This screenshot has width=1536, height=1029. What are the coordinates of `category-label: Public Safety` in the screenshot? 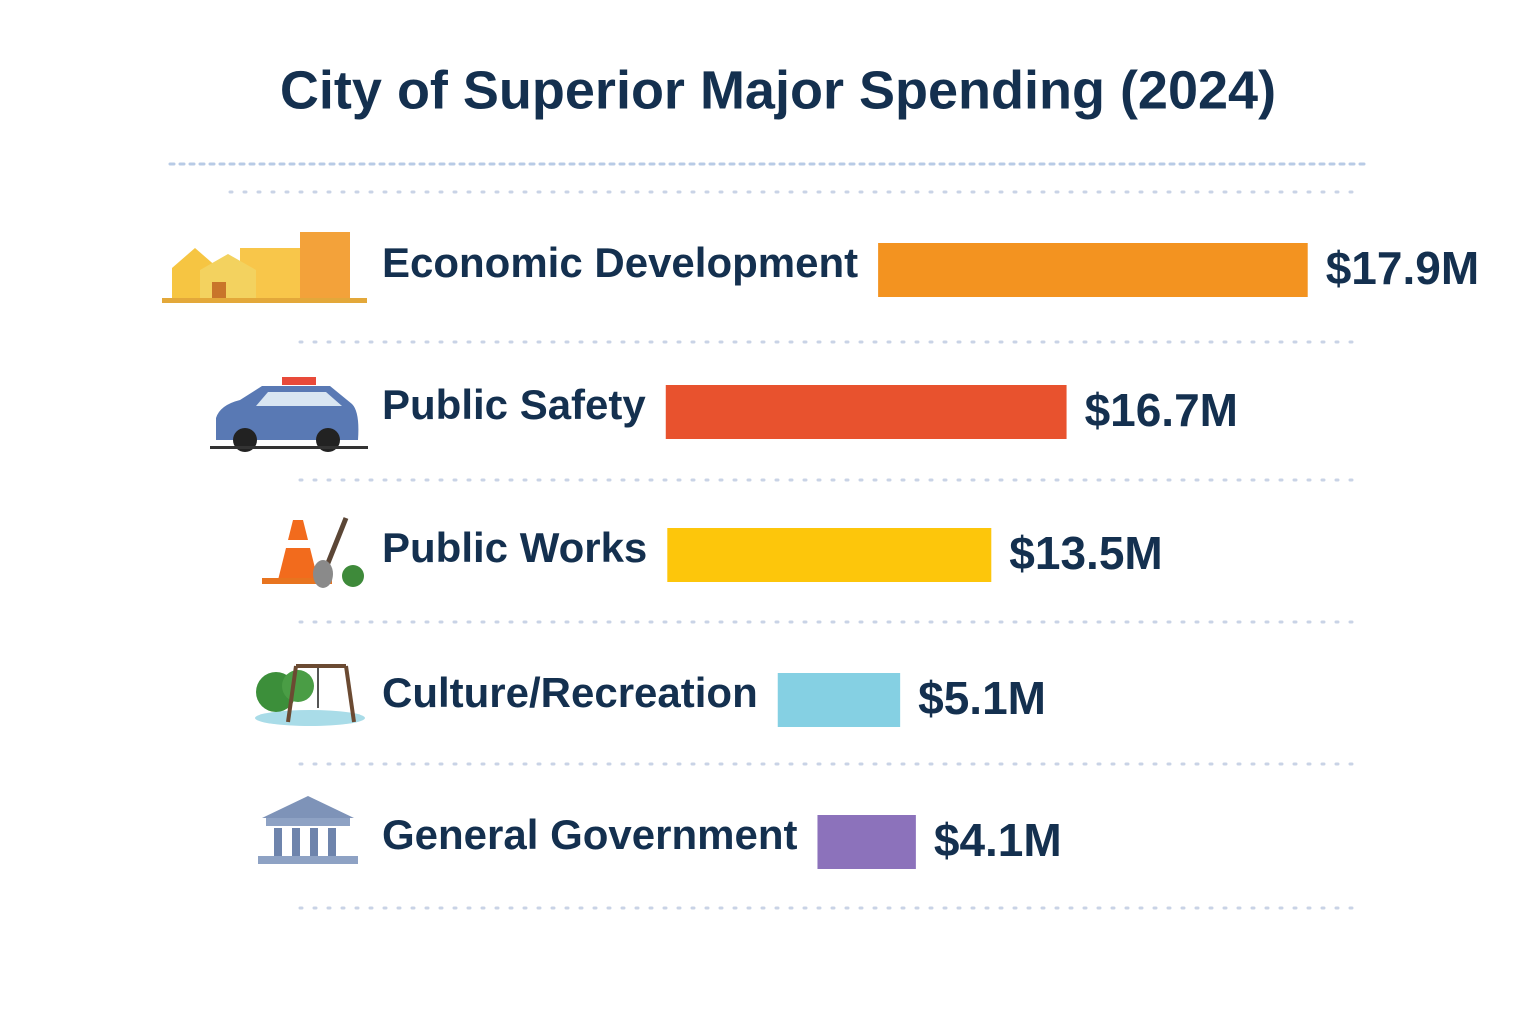 It's located at (514, 404).